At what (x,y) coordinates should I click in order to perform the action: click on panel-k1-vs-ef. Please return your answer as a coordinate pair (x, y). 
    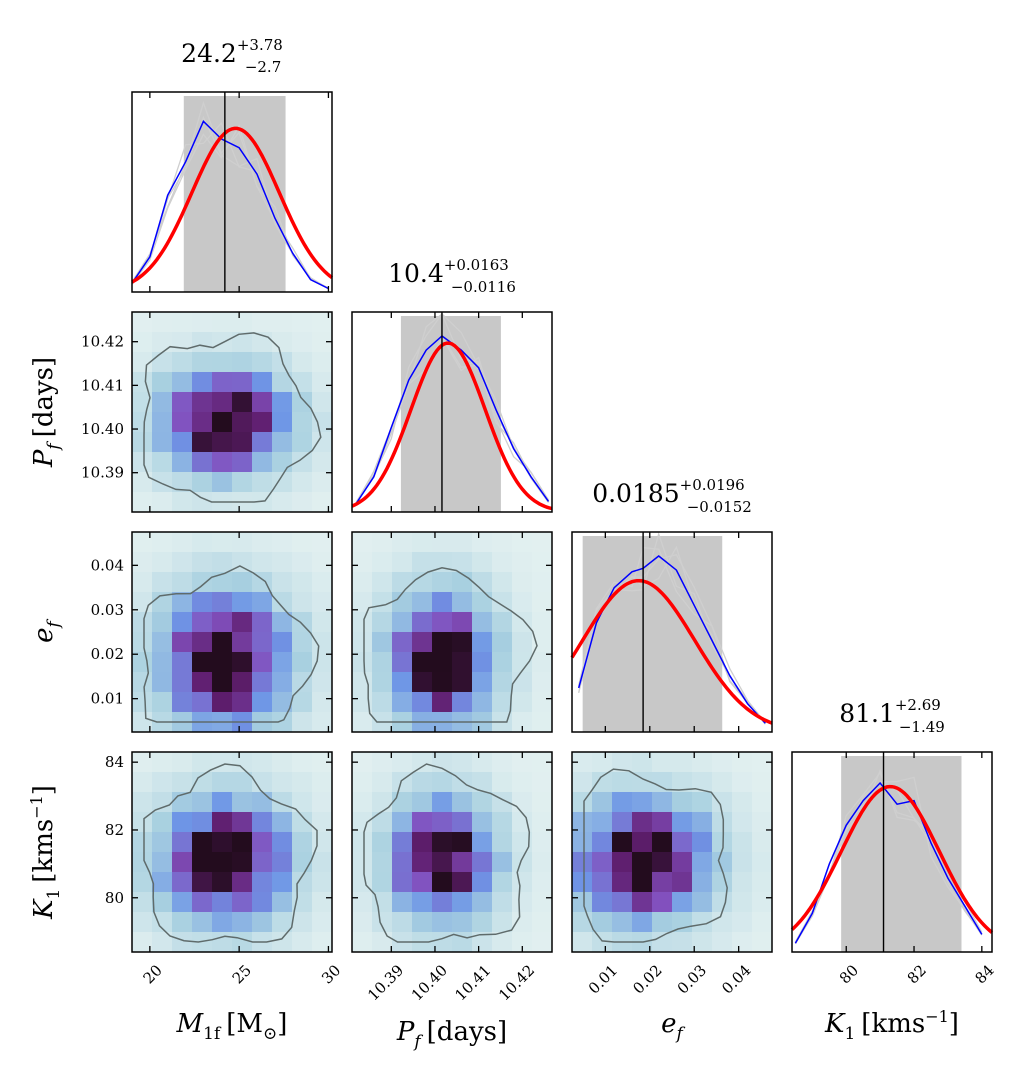
    Looking at the image, I should click on (672, 852).